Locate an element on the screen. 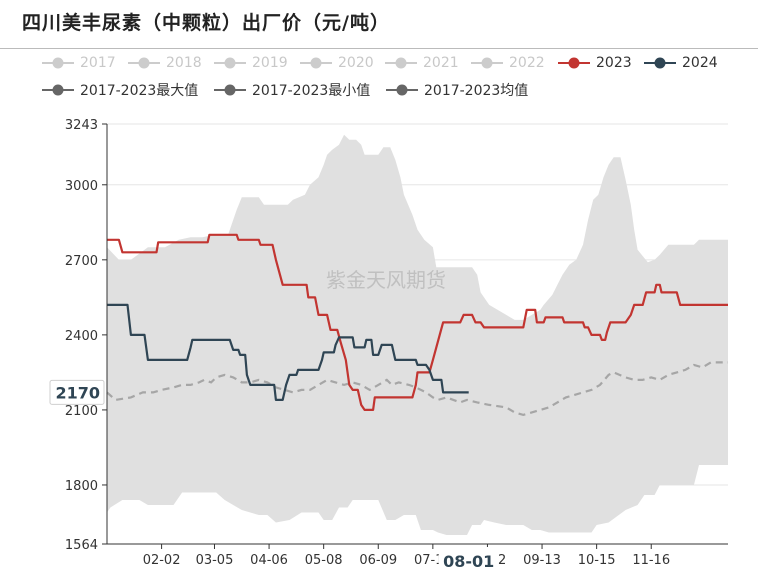  x-tick-label: 03-05 is located at coordinates (215, 560).